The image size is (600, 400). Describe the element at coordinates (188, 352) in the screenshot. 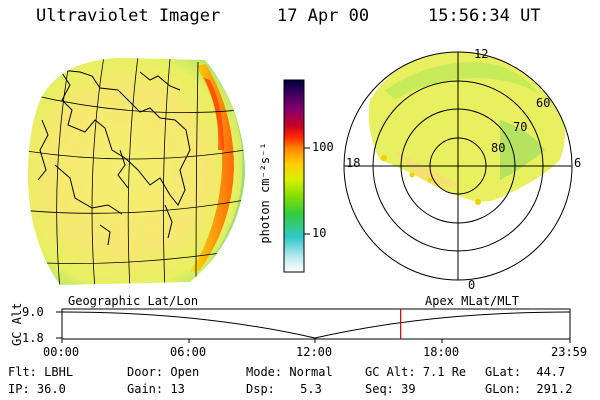

I see `time-tick-0600: 06:00` at that location.